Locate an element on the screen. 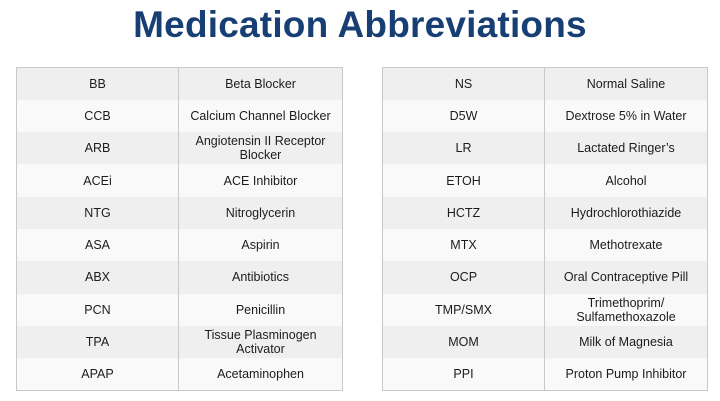 Image resolution: width=720 pixels, height=401 pixels. abbreviation-cell: ETOH is located at coordinates (463, 180).